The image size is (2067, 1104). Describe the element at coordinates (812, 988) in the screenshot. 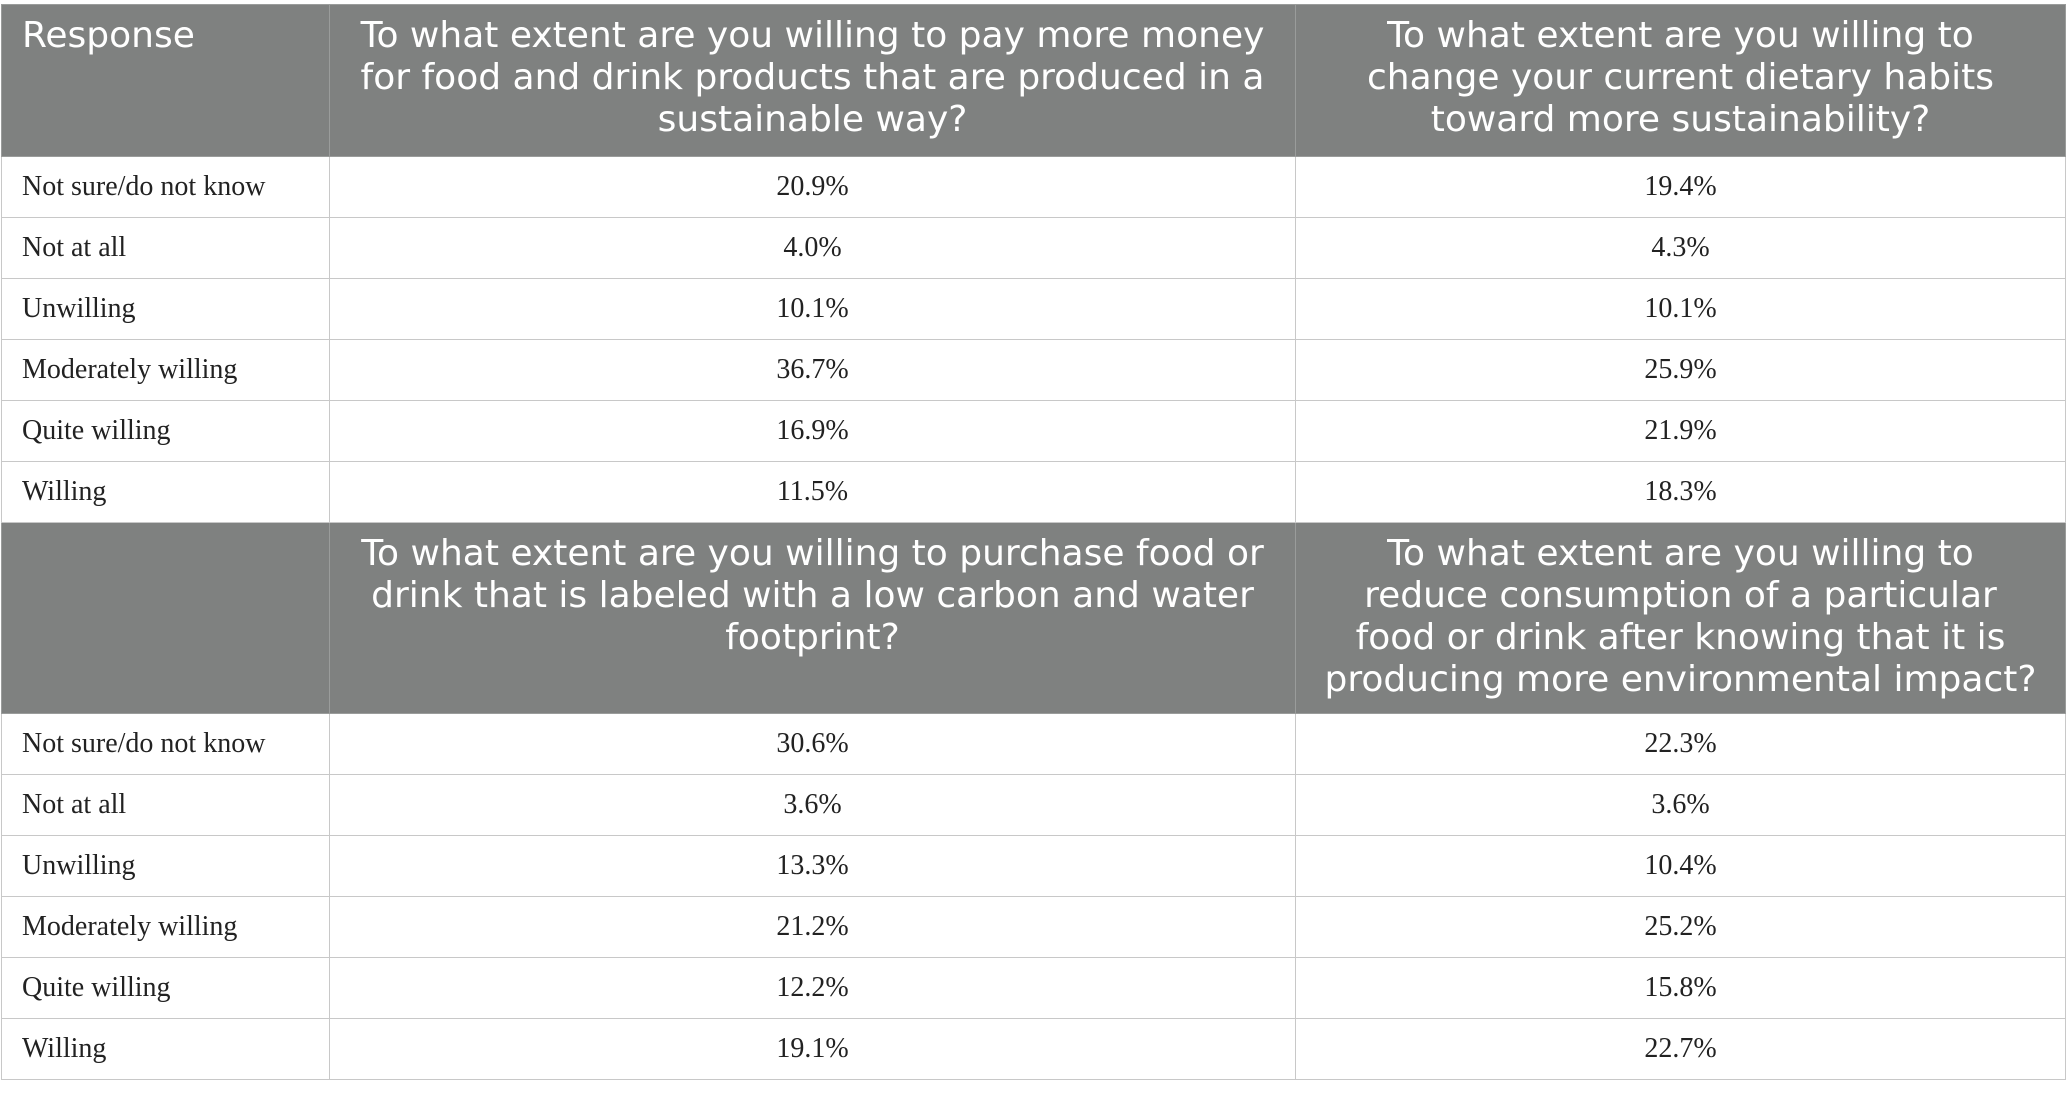

I see `cell-value: 12.2%` at that location.